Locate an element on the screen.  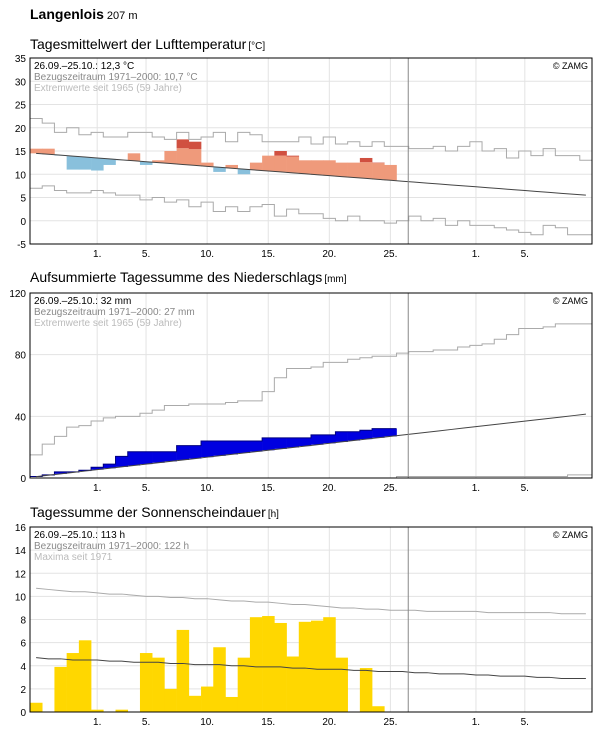
precip-sum-line is located at coordinates (213, 452).